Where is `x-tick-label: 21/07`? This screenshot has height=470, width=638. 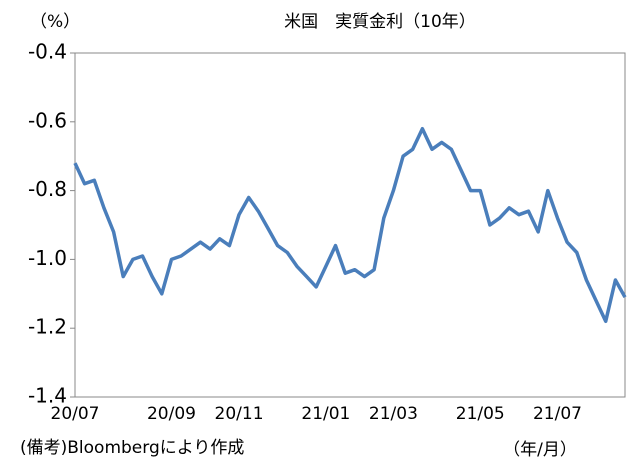 x-tick-label: 21/07 is located at coordinates (557, 414).